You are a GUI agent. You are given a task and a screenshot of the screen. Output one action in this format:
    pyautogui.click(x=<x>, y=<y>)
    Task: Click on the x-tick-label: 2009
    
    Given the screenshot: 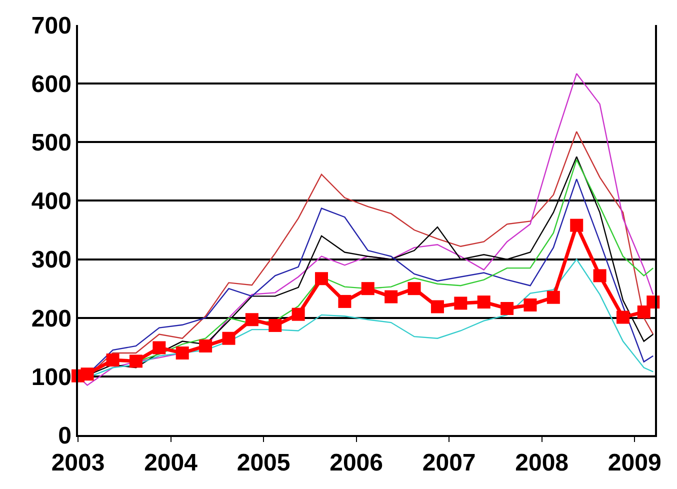 What is the action you would take?
    pyautogui.click(x=635, y=463)
    